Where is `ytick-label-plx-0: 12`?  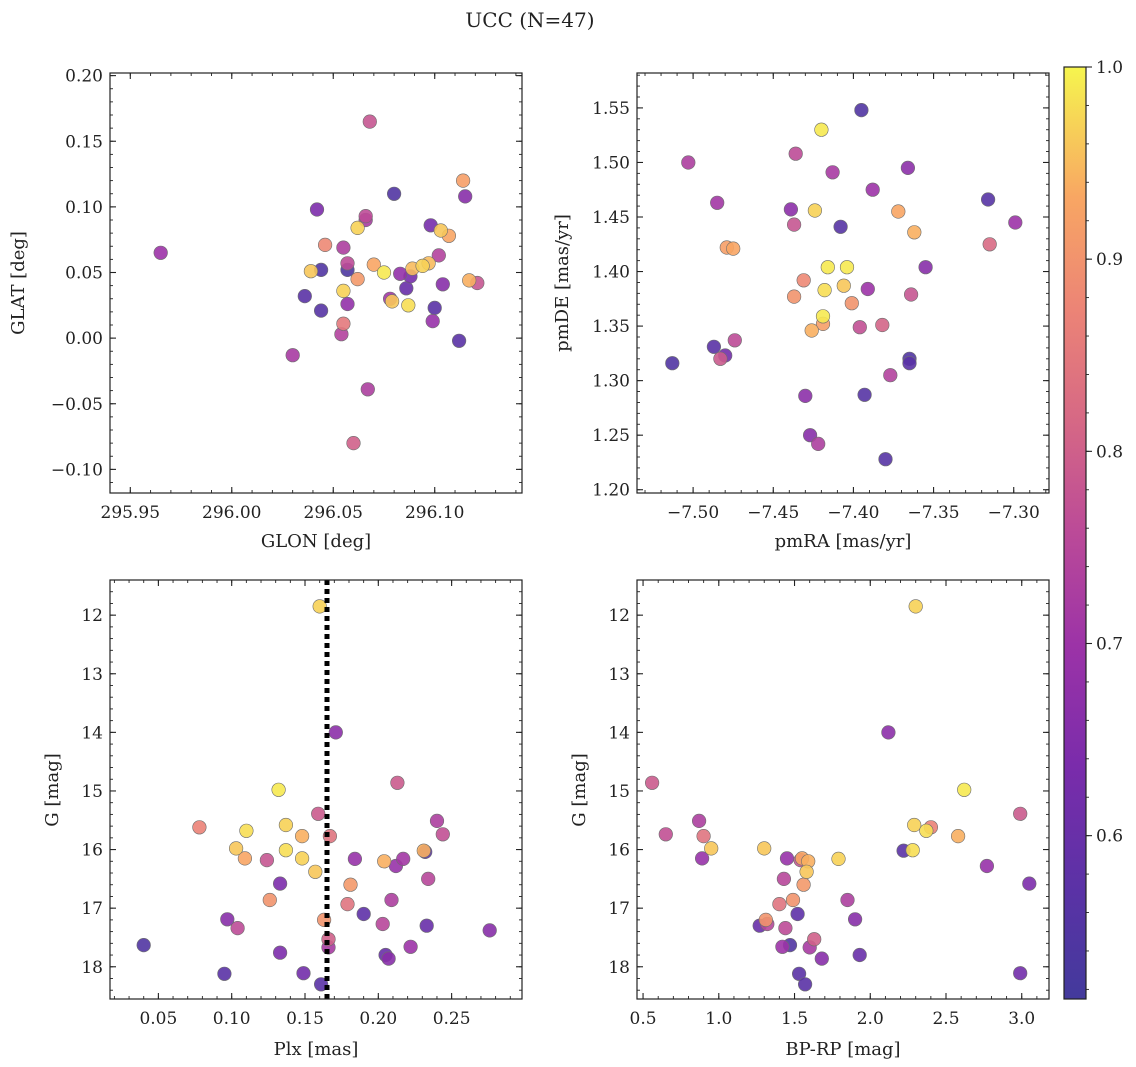
ytick-label-plx-0: 12 is located at coordinates (92, 616).